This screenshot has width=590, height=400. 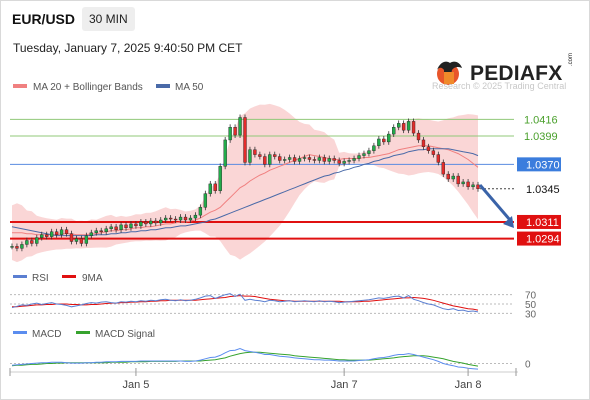 I want to click on target-2-label: 1.0294, so click(x=543, y=240).